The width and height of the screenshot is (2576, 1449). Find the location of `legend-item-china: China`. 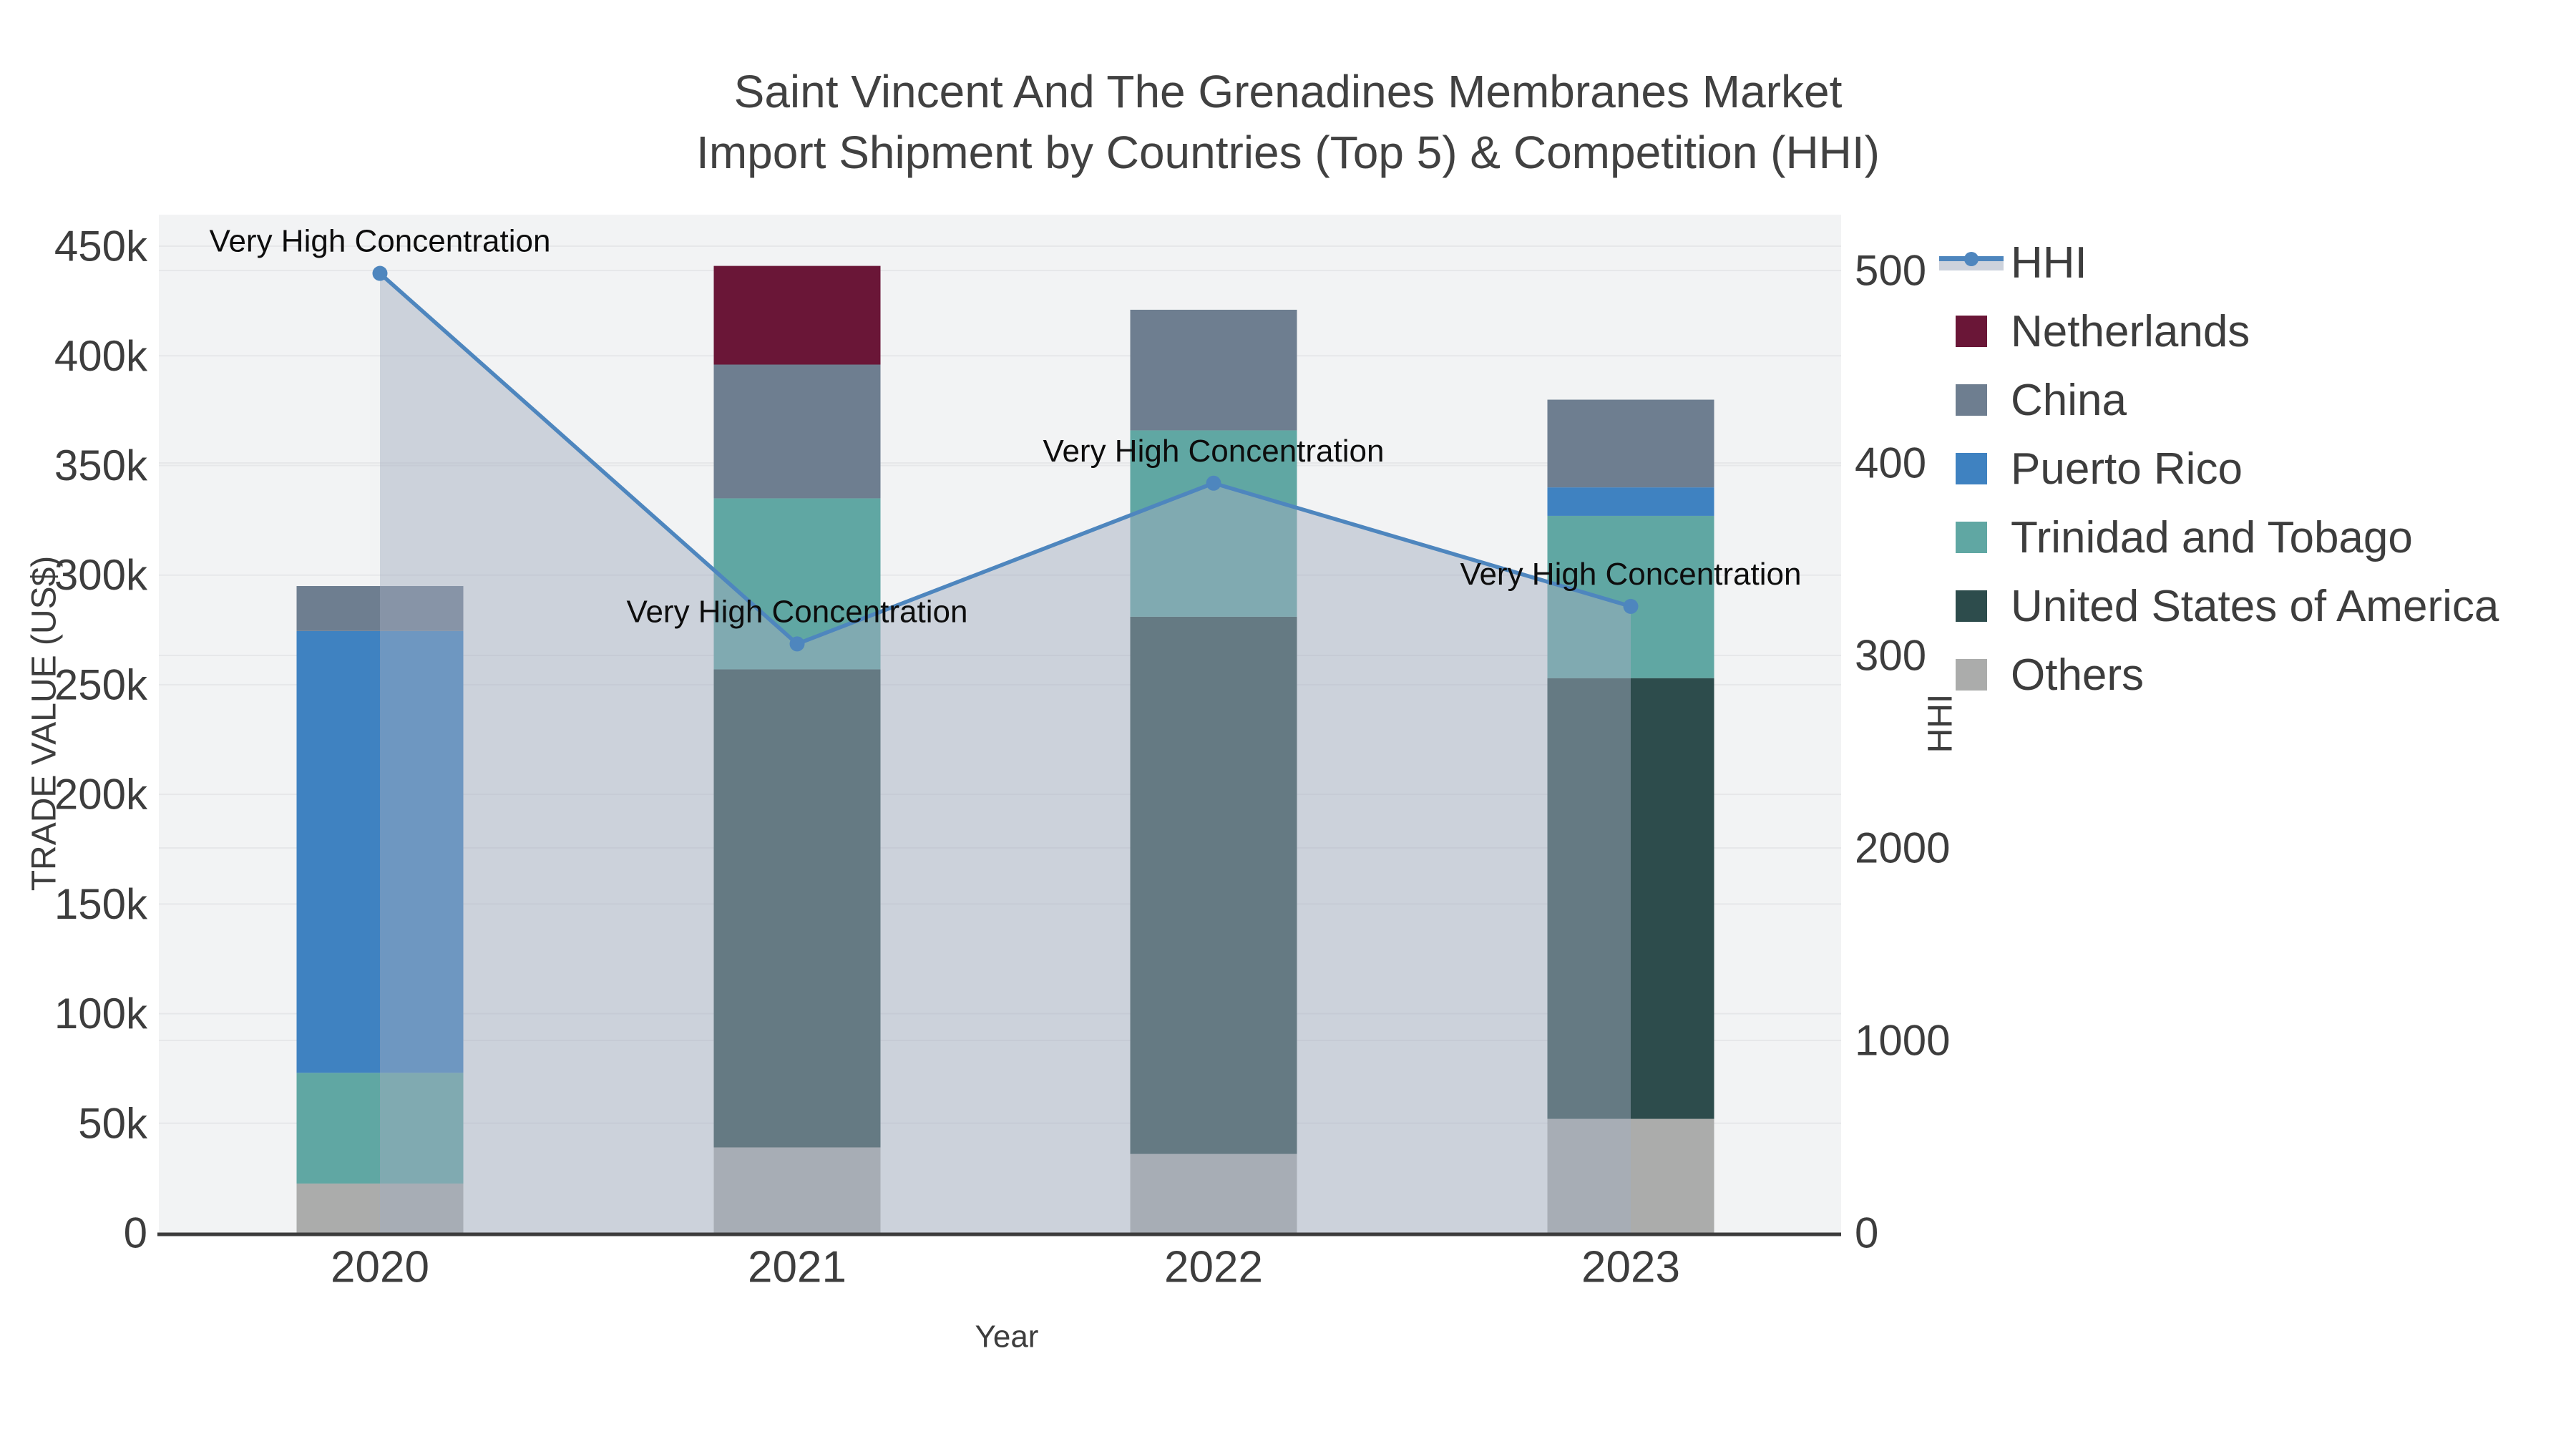

legend-item-china: China is located at coordinates (2215, 400).